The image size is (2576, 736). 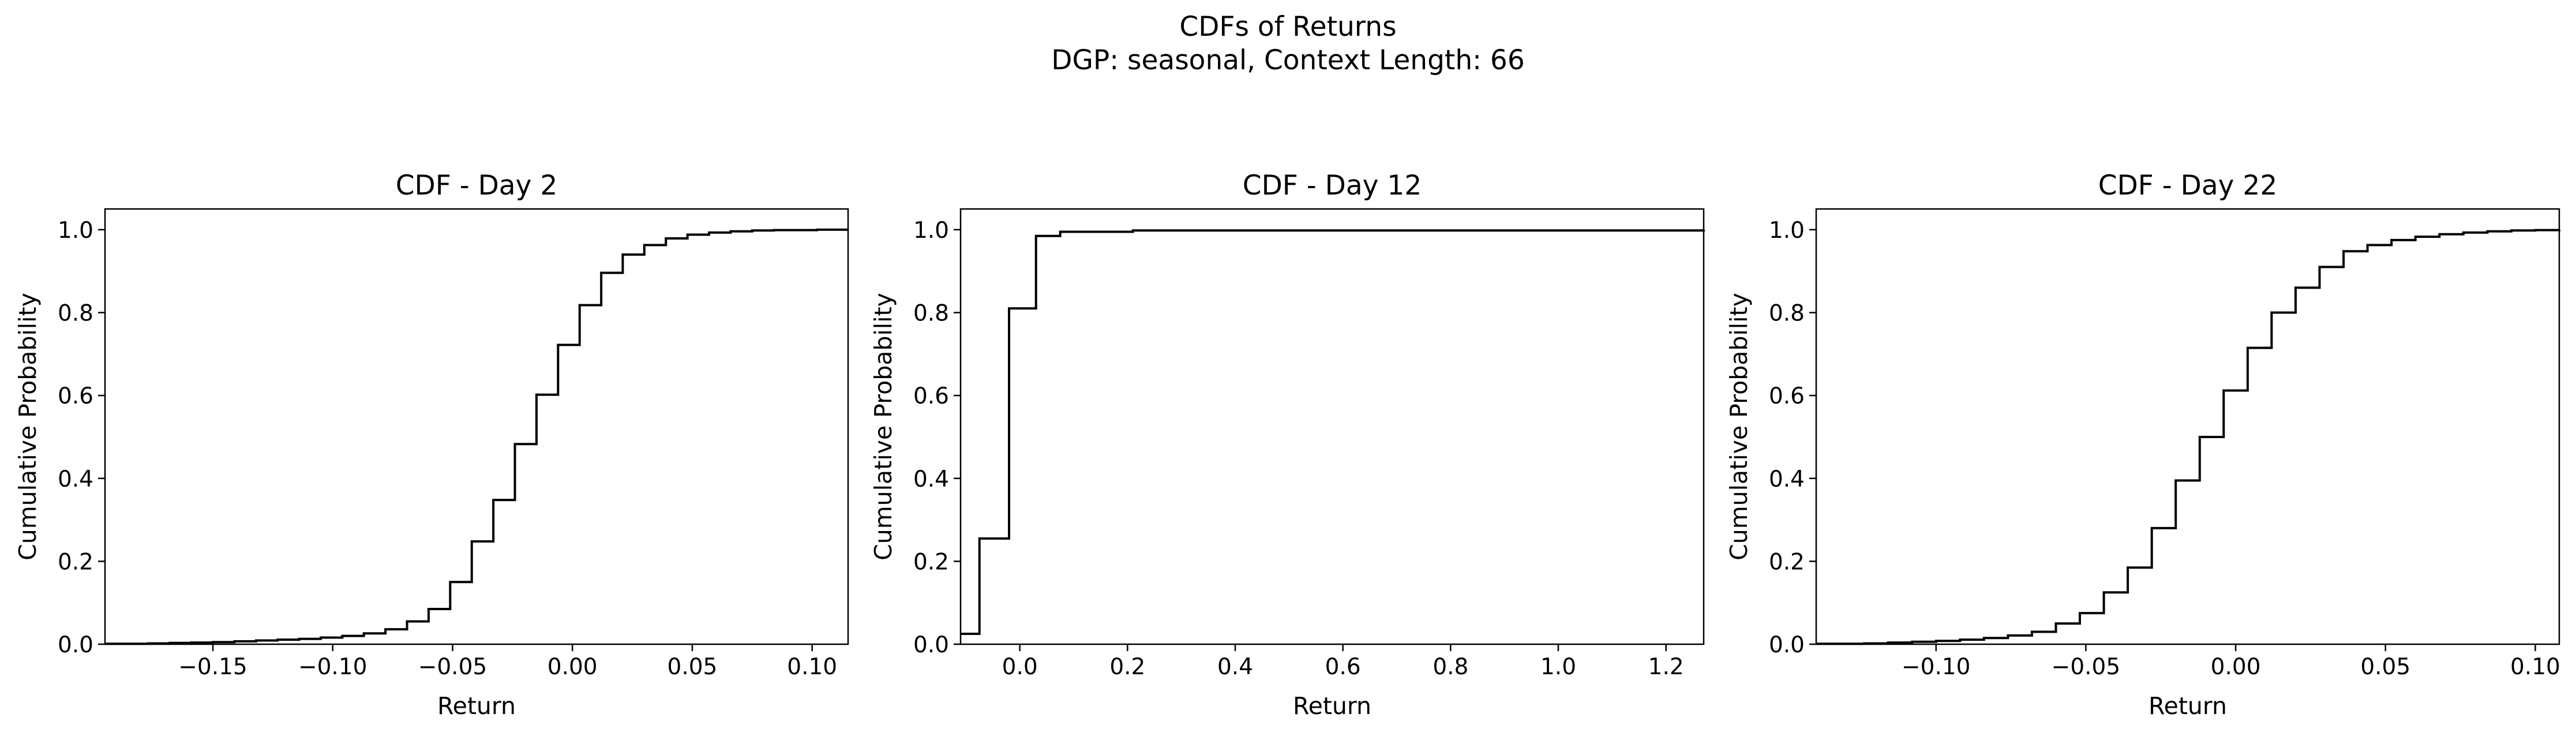 I want to click on panel-2-title: CDF - Day 12, so click(x=1332, y=185).